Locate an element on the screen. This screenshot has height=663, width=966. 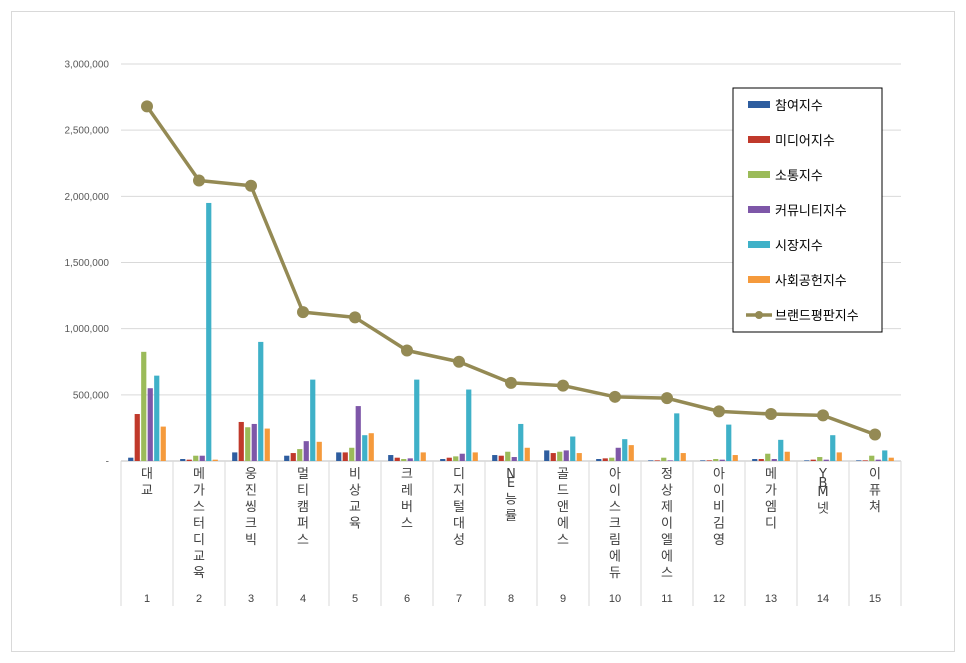
category-label-char: E is located at coordinates (511, 483).